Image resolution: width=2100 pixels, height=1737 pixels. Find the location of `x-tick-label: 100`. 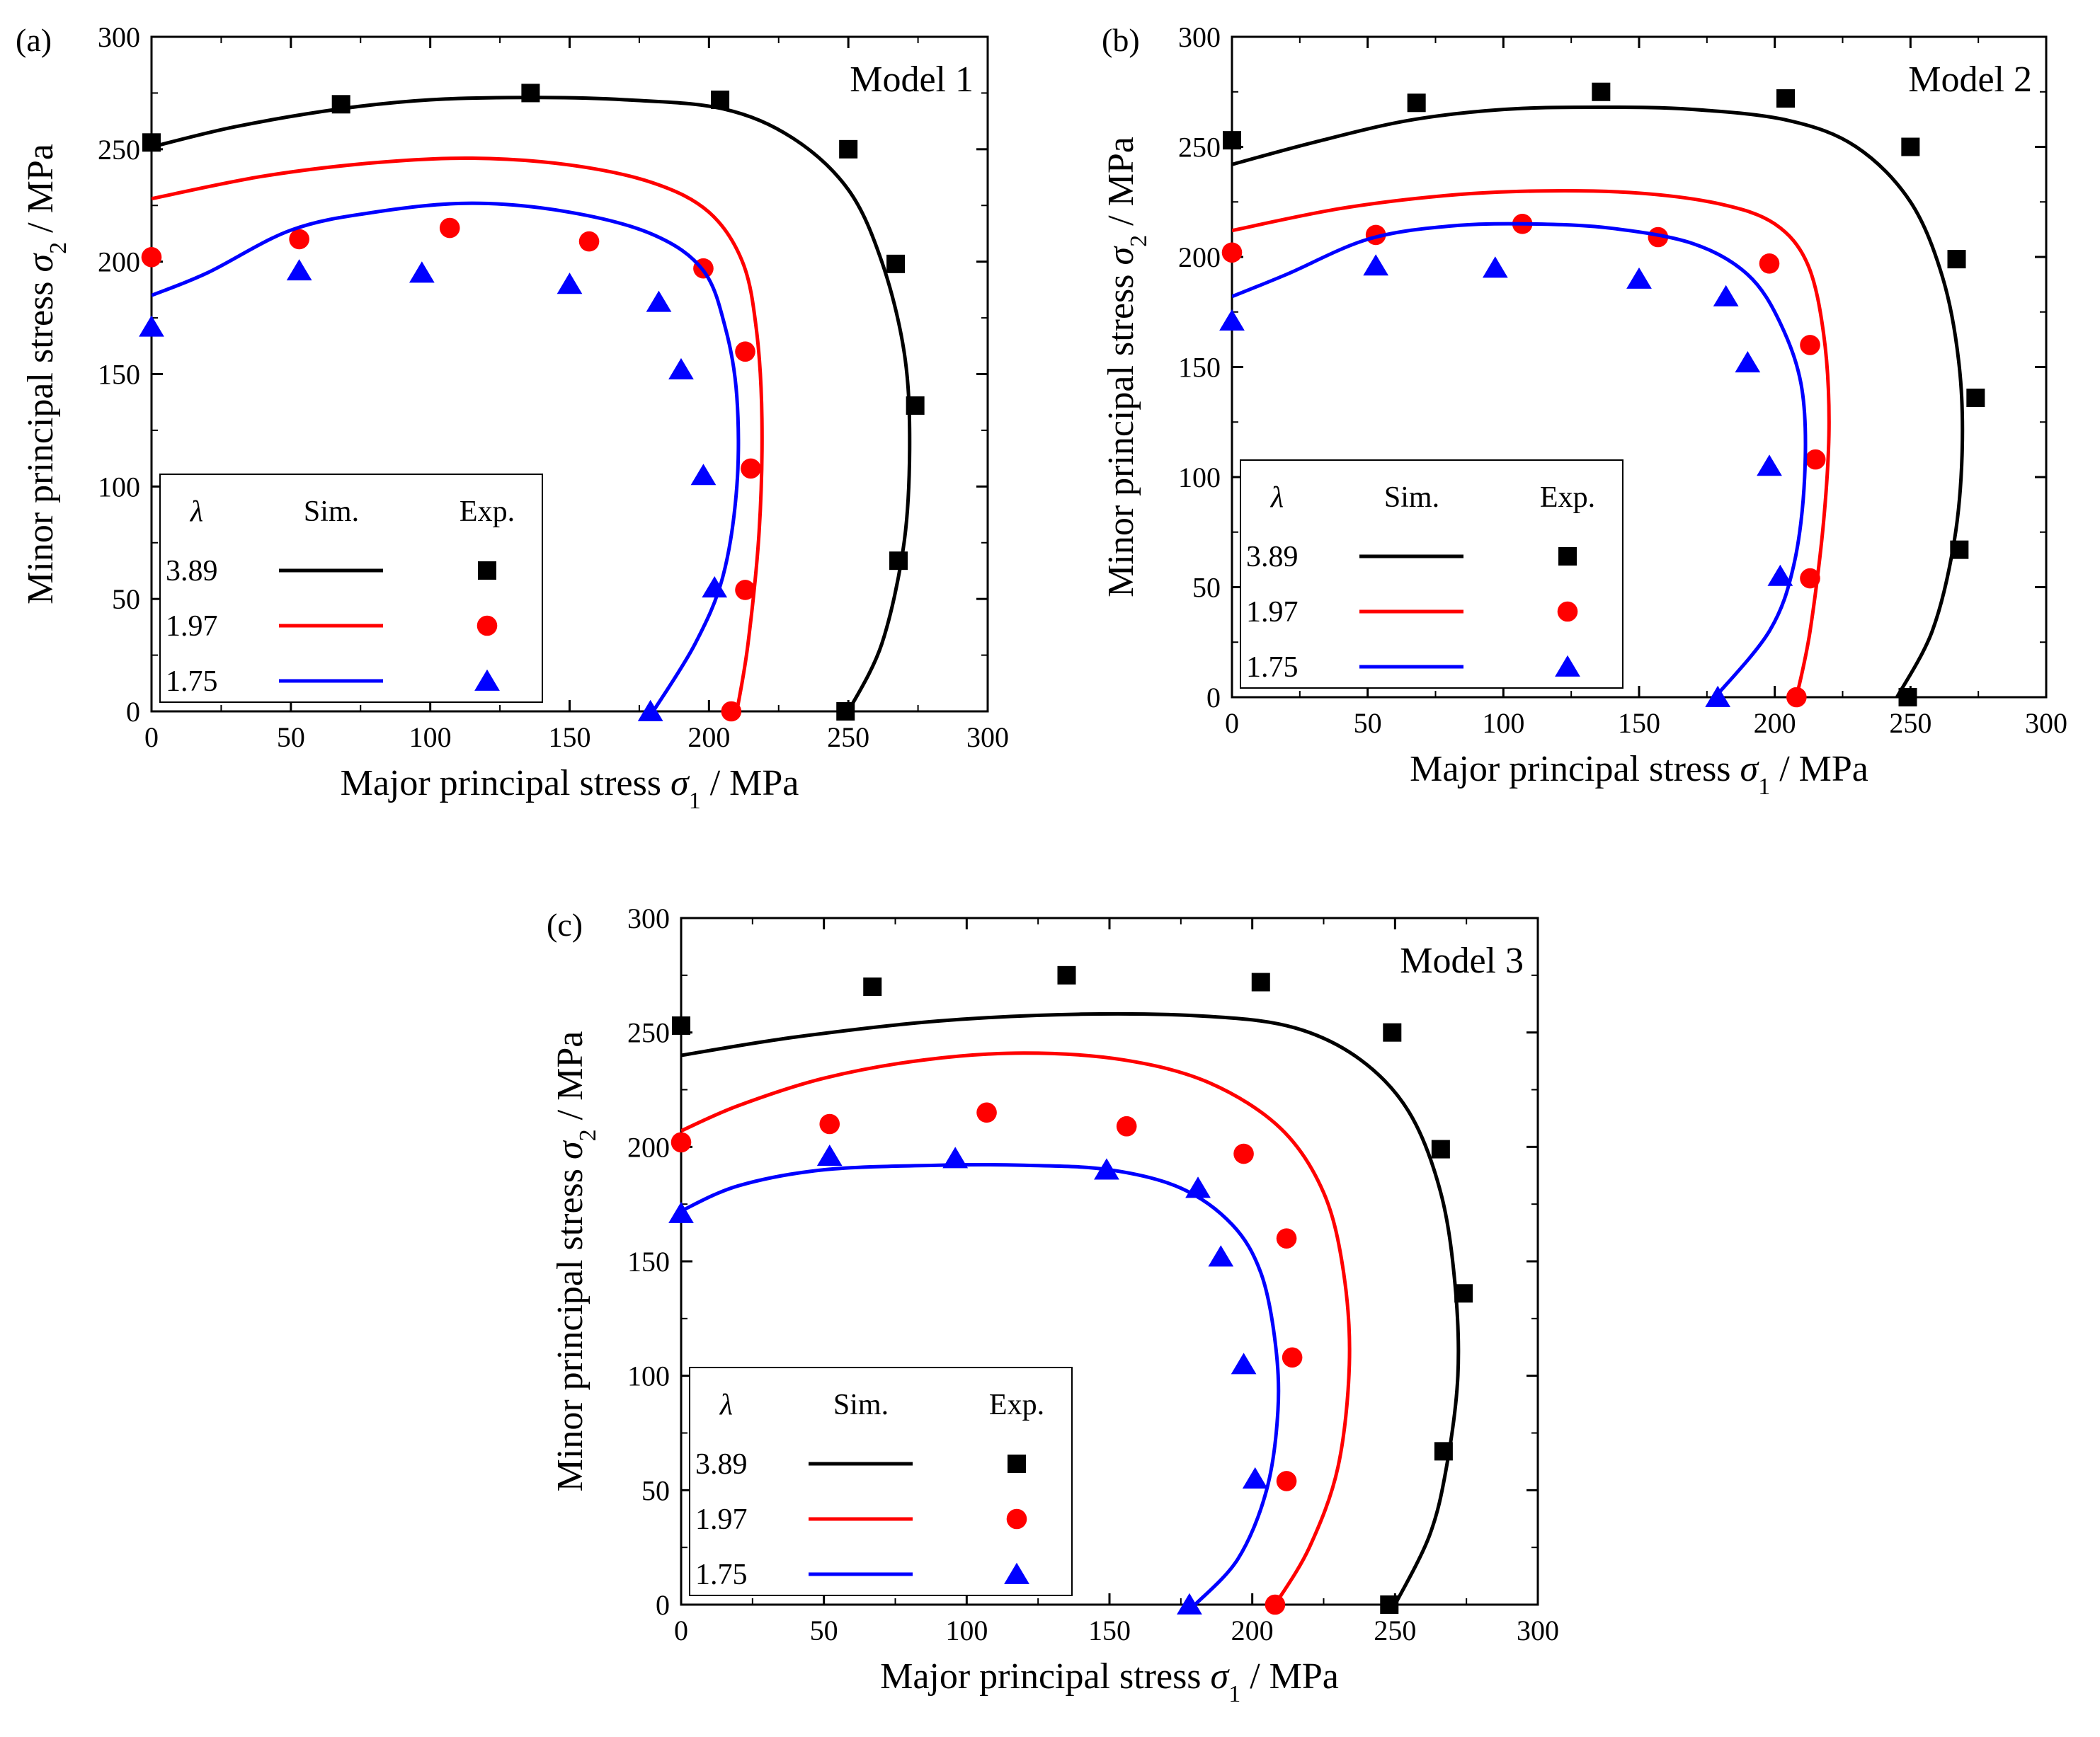

x-tick-label: 100 is located at coordinates (430, 737).